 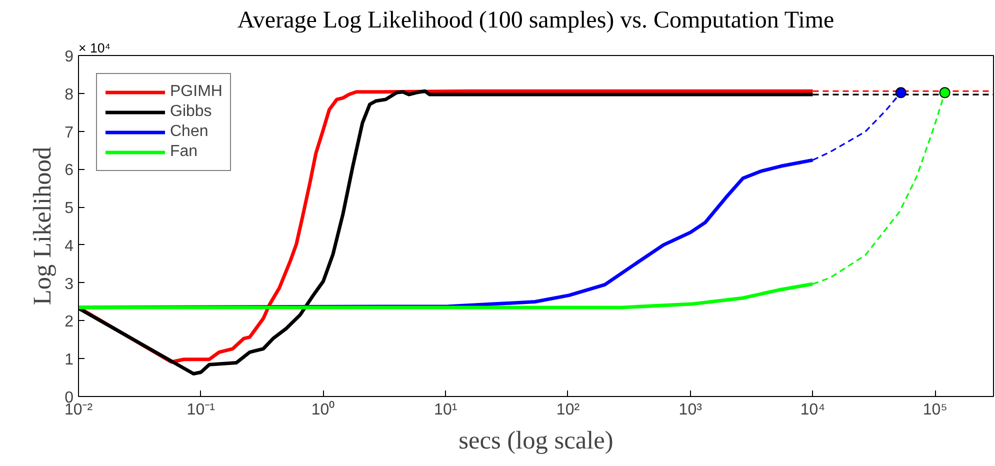 What do you see at coordinates (69, 284) in the screenshot?
I see `y-tick-label: 3` at bounding box center [69, 284].